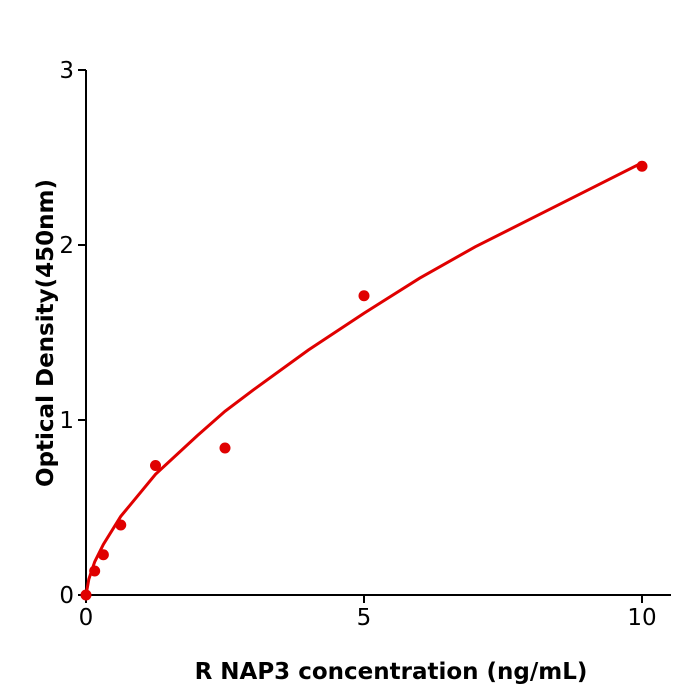 The width and height of the screenshot is (700, 700). I want to click on x-axis-label: R NAP3 concentration (ng/mL), so click(391, 672).